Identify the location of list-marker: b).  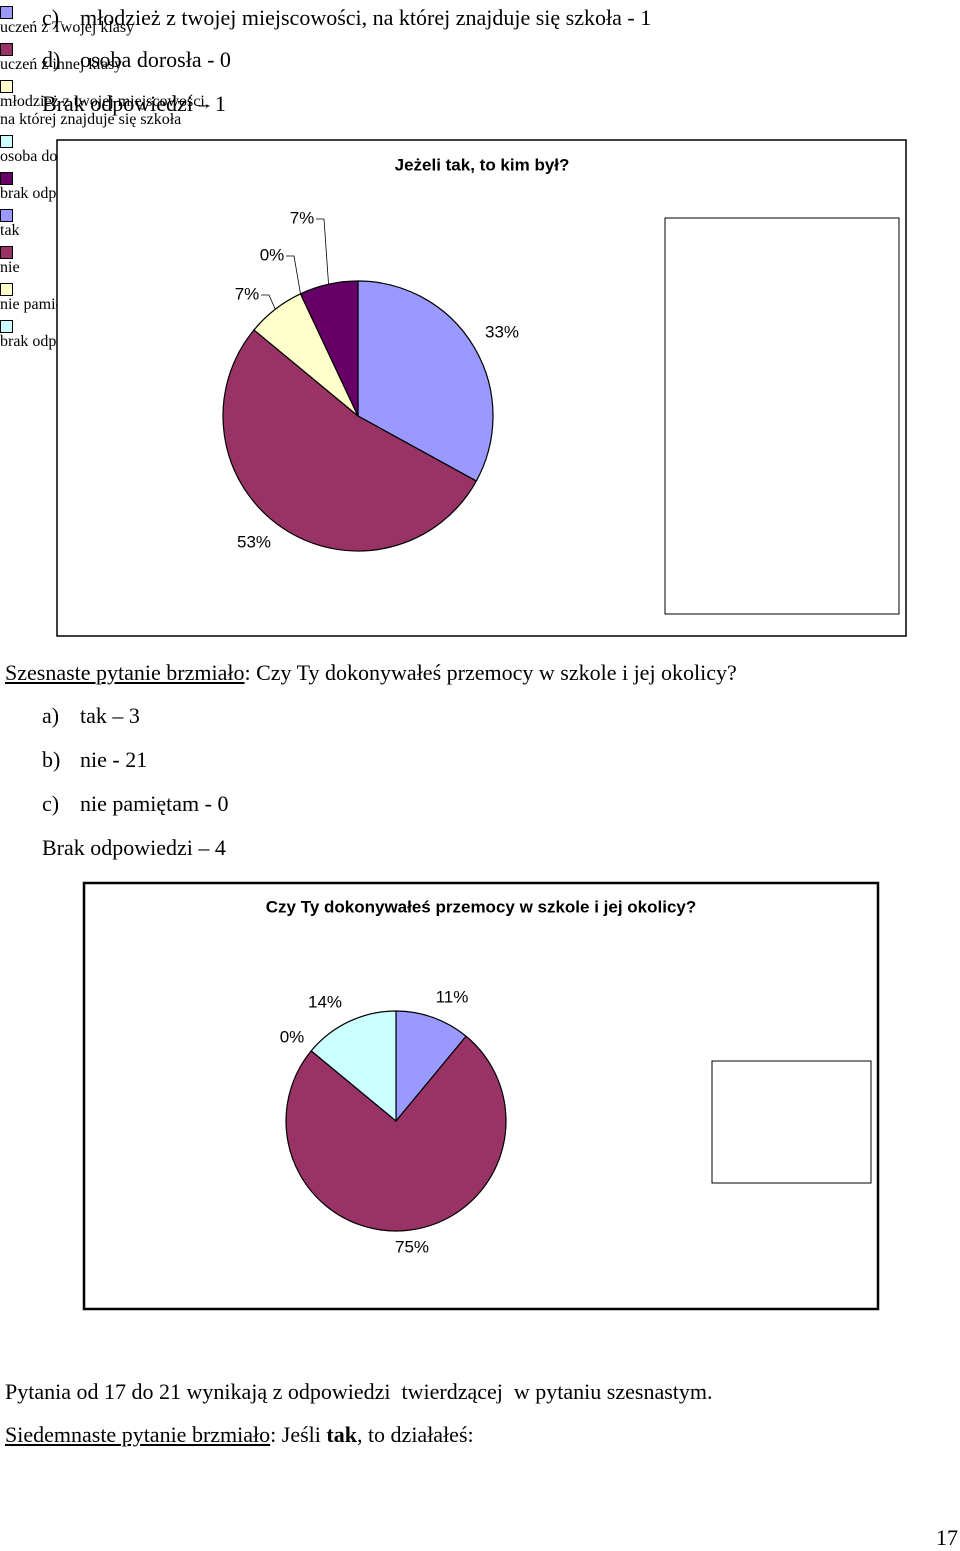
(51, 759).